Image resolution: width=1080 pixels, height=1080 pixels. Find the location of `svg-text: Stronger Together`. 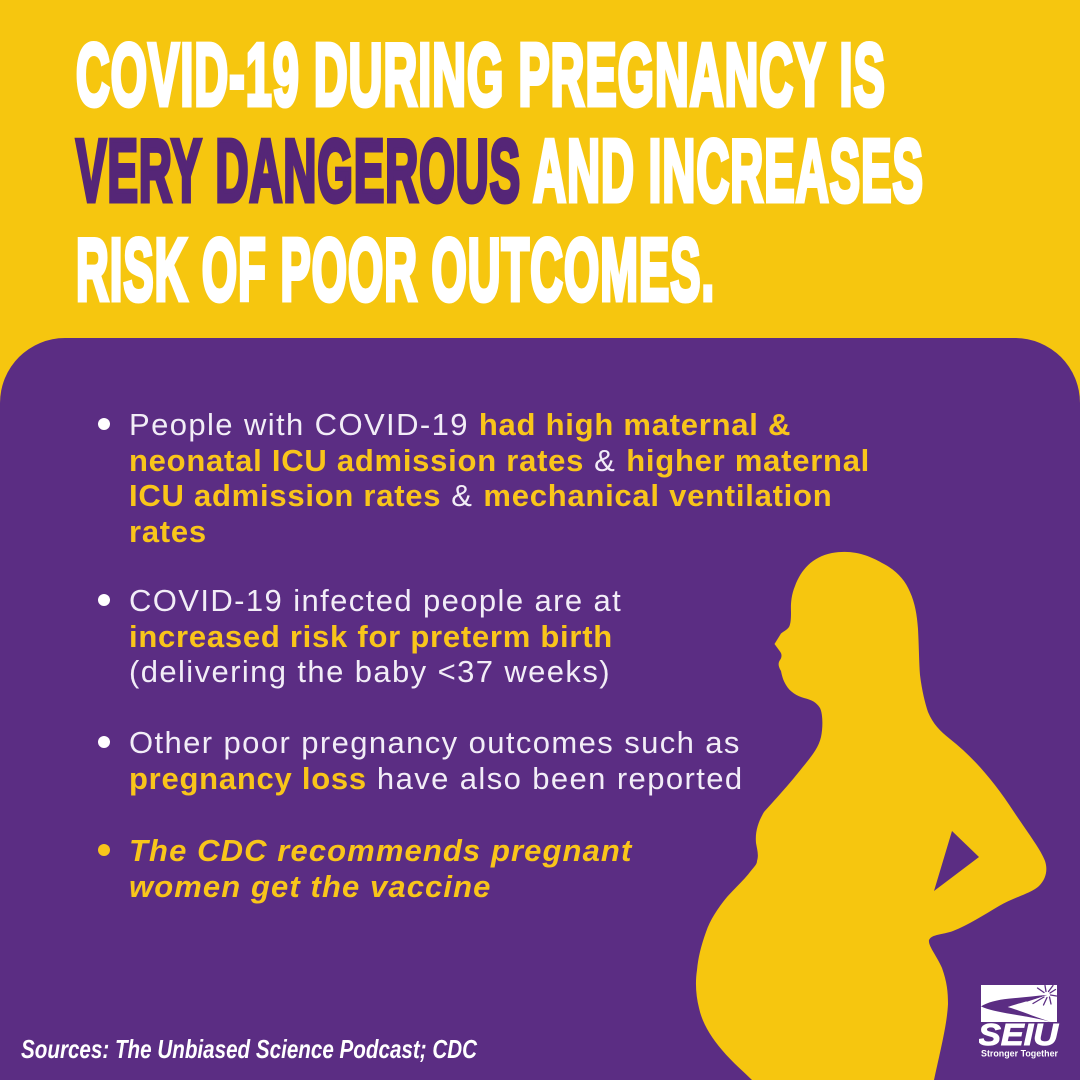

svg-text: Stronger Together is located at coordinates (1019, 1054).